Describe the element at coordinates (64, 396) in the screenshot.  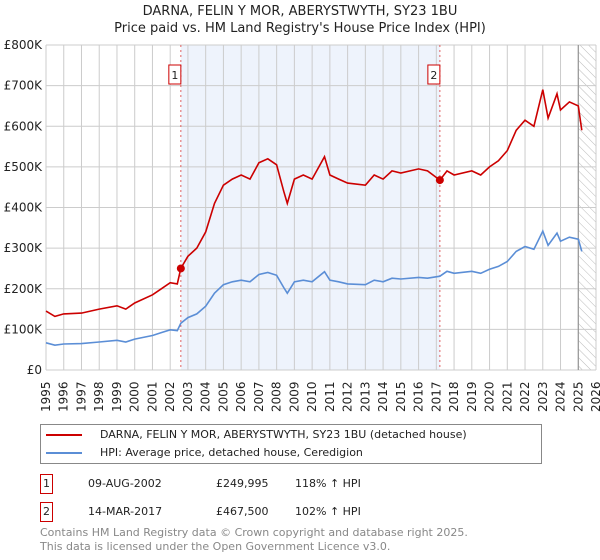
I see `x-tick-label: 1996` at that location.